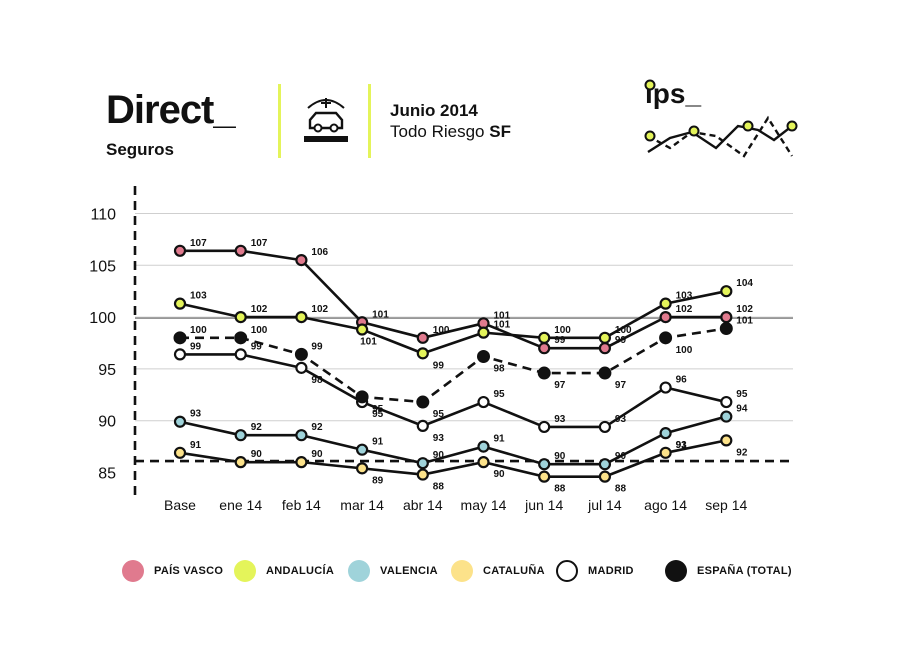 The image size is (900, 653). I want to click on legend-swatch-cataluna, so click(462, 571).